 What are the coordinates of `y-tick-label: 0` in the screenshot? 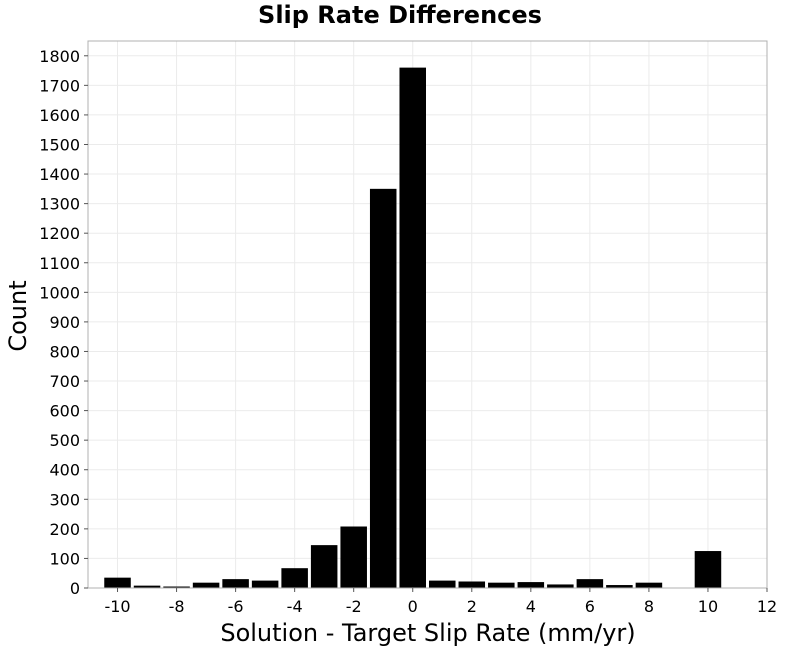 It's located at (75, 588).